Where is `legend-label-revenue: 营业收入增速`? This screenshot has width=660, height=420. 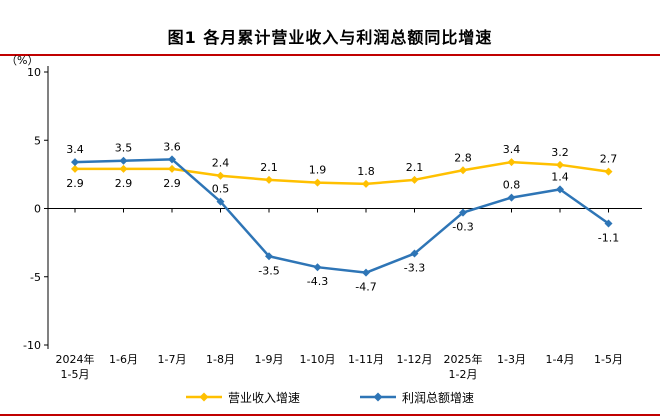
legend-label-revenue: 营业收入增速 is located at coordinates (263, 397).